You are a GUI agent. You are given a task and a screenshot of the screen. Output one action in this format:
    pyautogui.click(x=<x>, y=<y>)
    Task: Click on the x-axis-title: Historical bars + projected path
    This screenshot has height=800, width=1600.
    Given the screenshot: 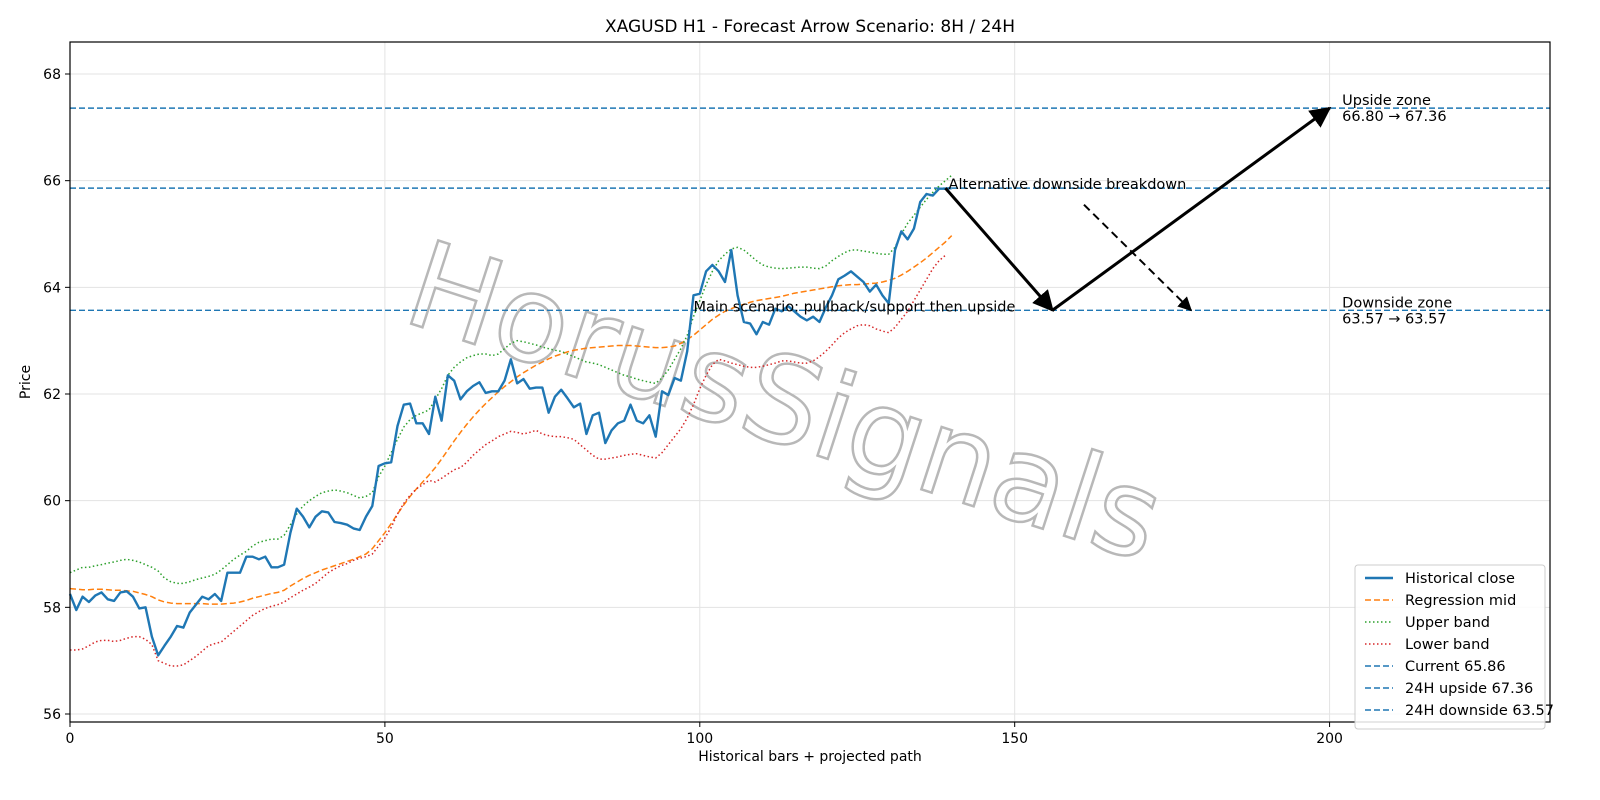 What is the action you would take?
    pyautogui.click(x=810, y=757)
    